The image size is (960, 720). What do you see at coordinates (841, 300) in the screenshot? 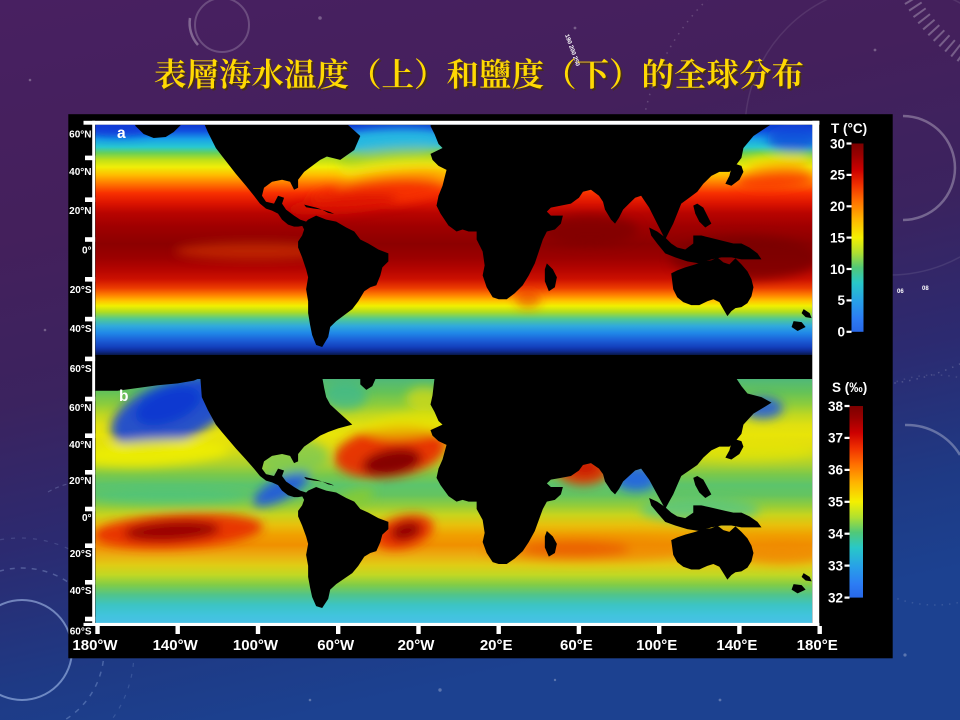
I see `svg-text: 5` at bounding box center [841, 300].